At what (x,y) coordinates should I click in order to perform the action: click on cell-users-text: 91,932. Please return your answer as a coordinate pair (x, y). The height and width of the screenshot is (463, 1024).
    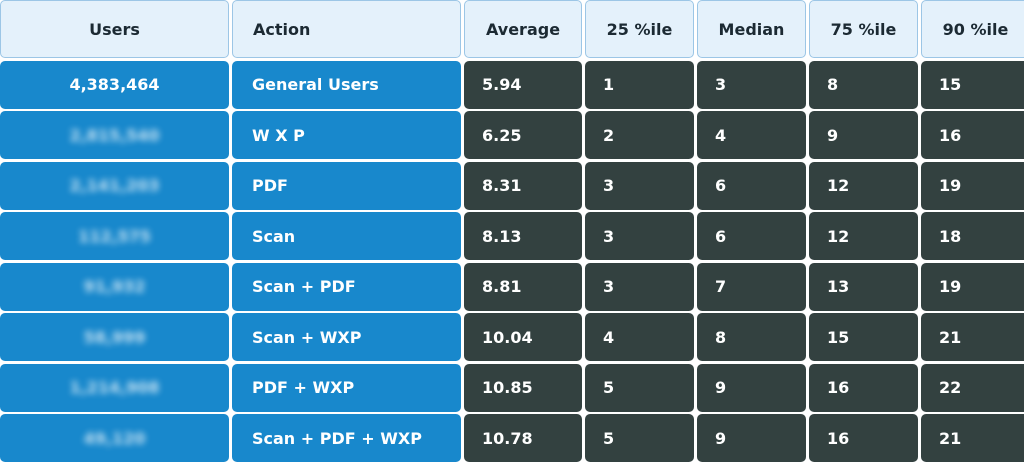
    Looking at the image, I should click on (114, 286).